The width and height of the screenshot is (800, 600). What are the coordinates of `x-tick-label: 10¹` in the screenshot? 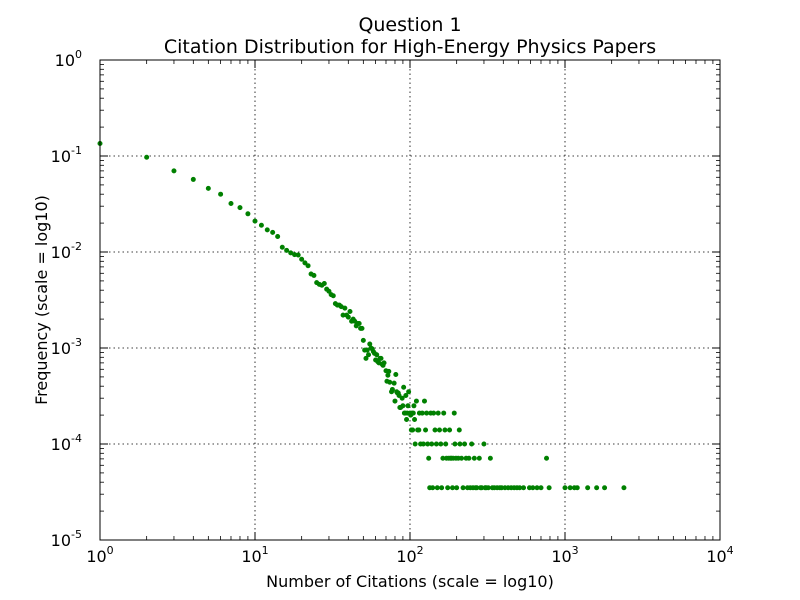 It's located at (254, 555).